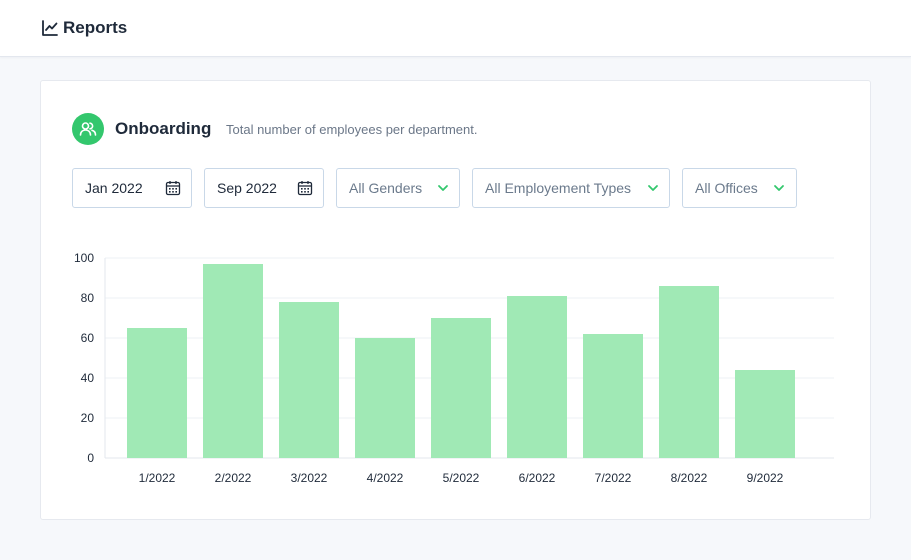  I want to click on x-tick-label: 7/2022, so click(613, 478).